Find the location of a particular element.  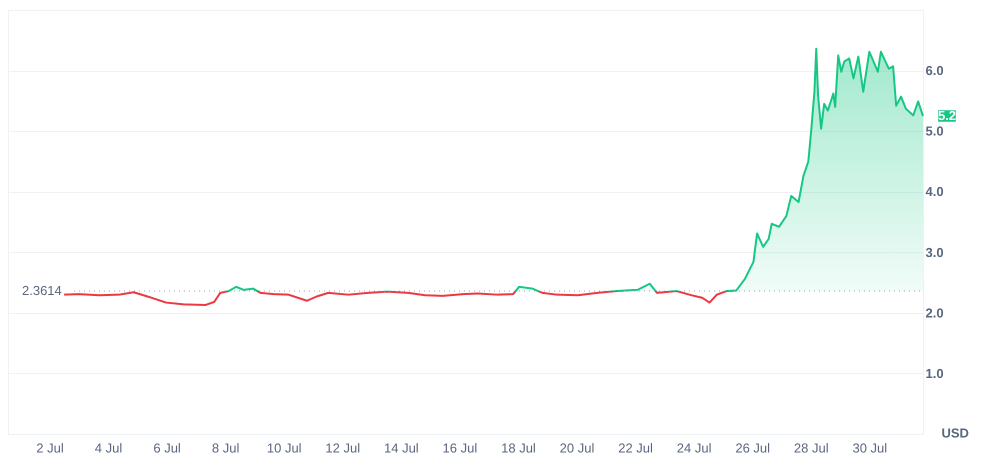

y-axis-title: USD is located at coordinates (955, 433).